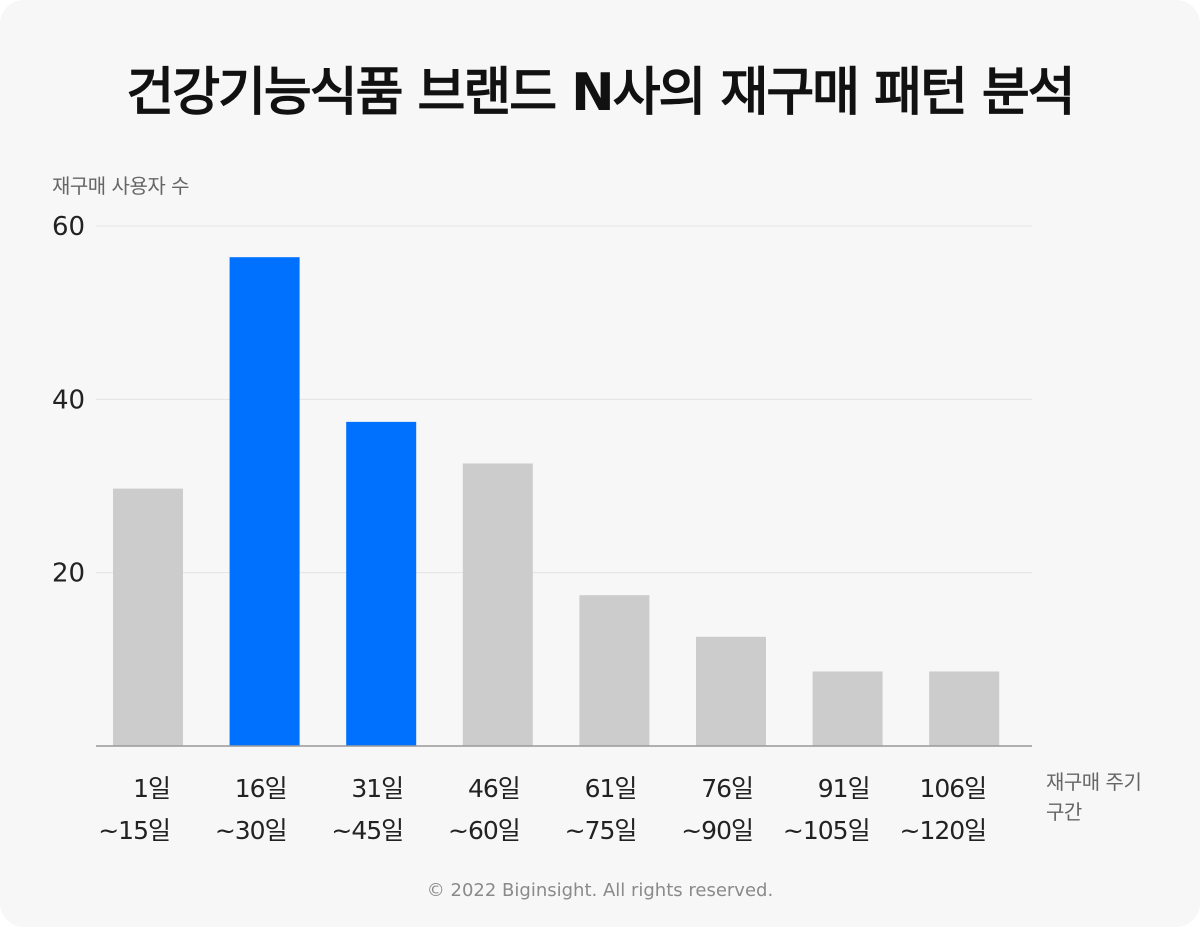  Describe the element at coordinates (68, 574) in the screenshot. I see `y-tick-label: 20` at that location.